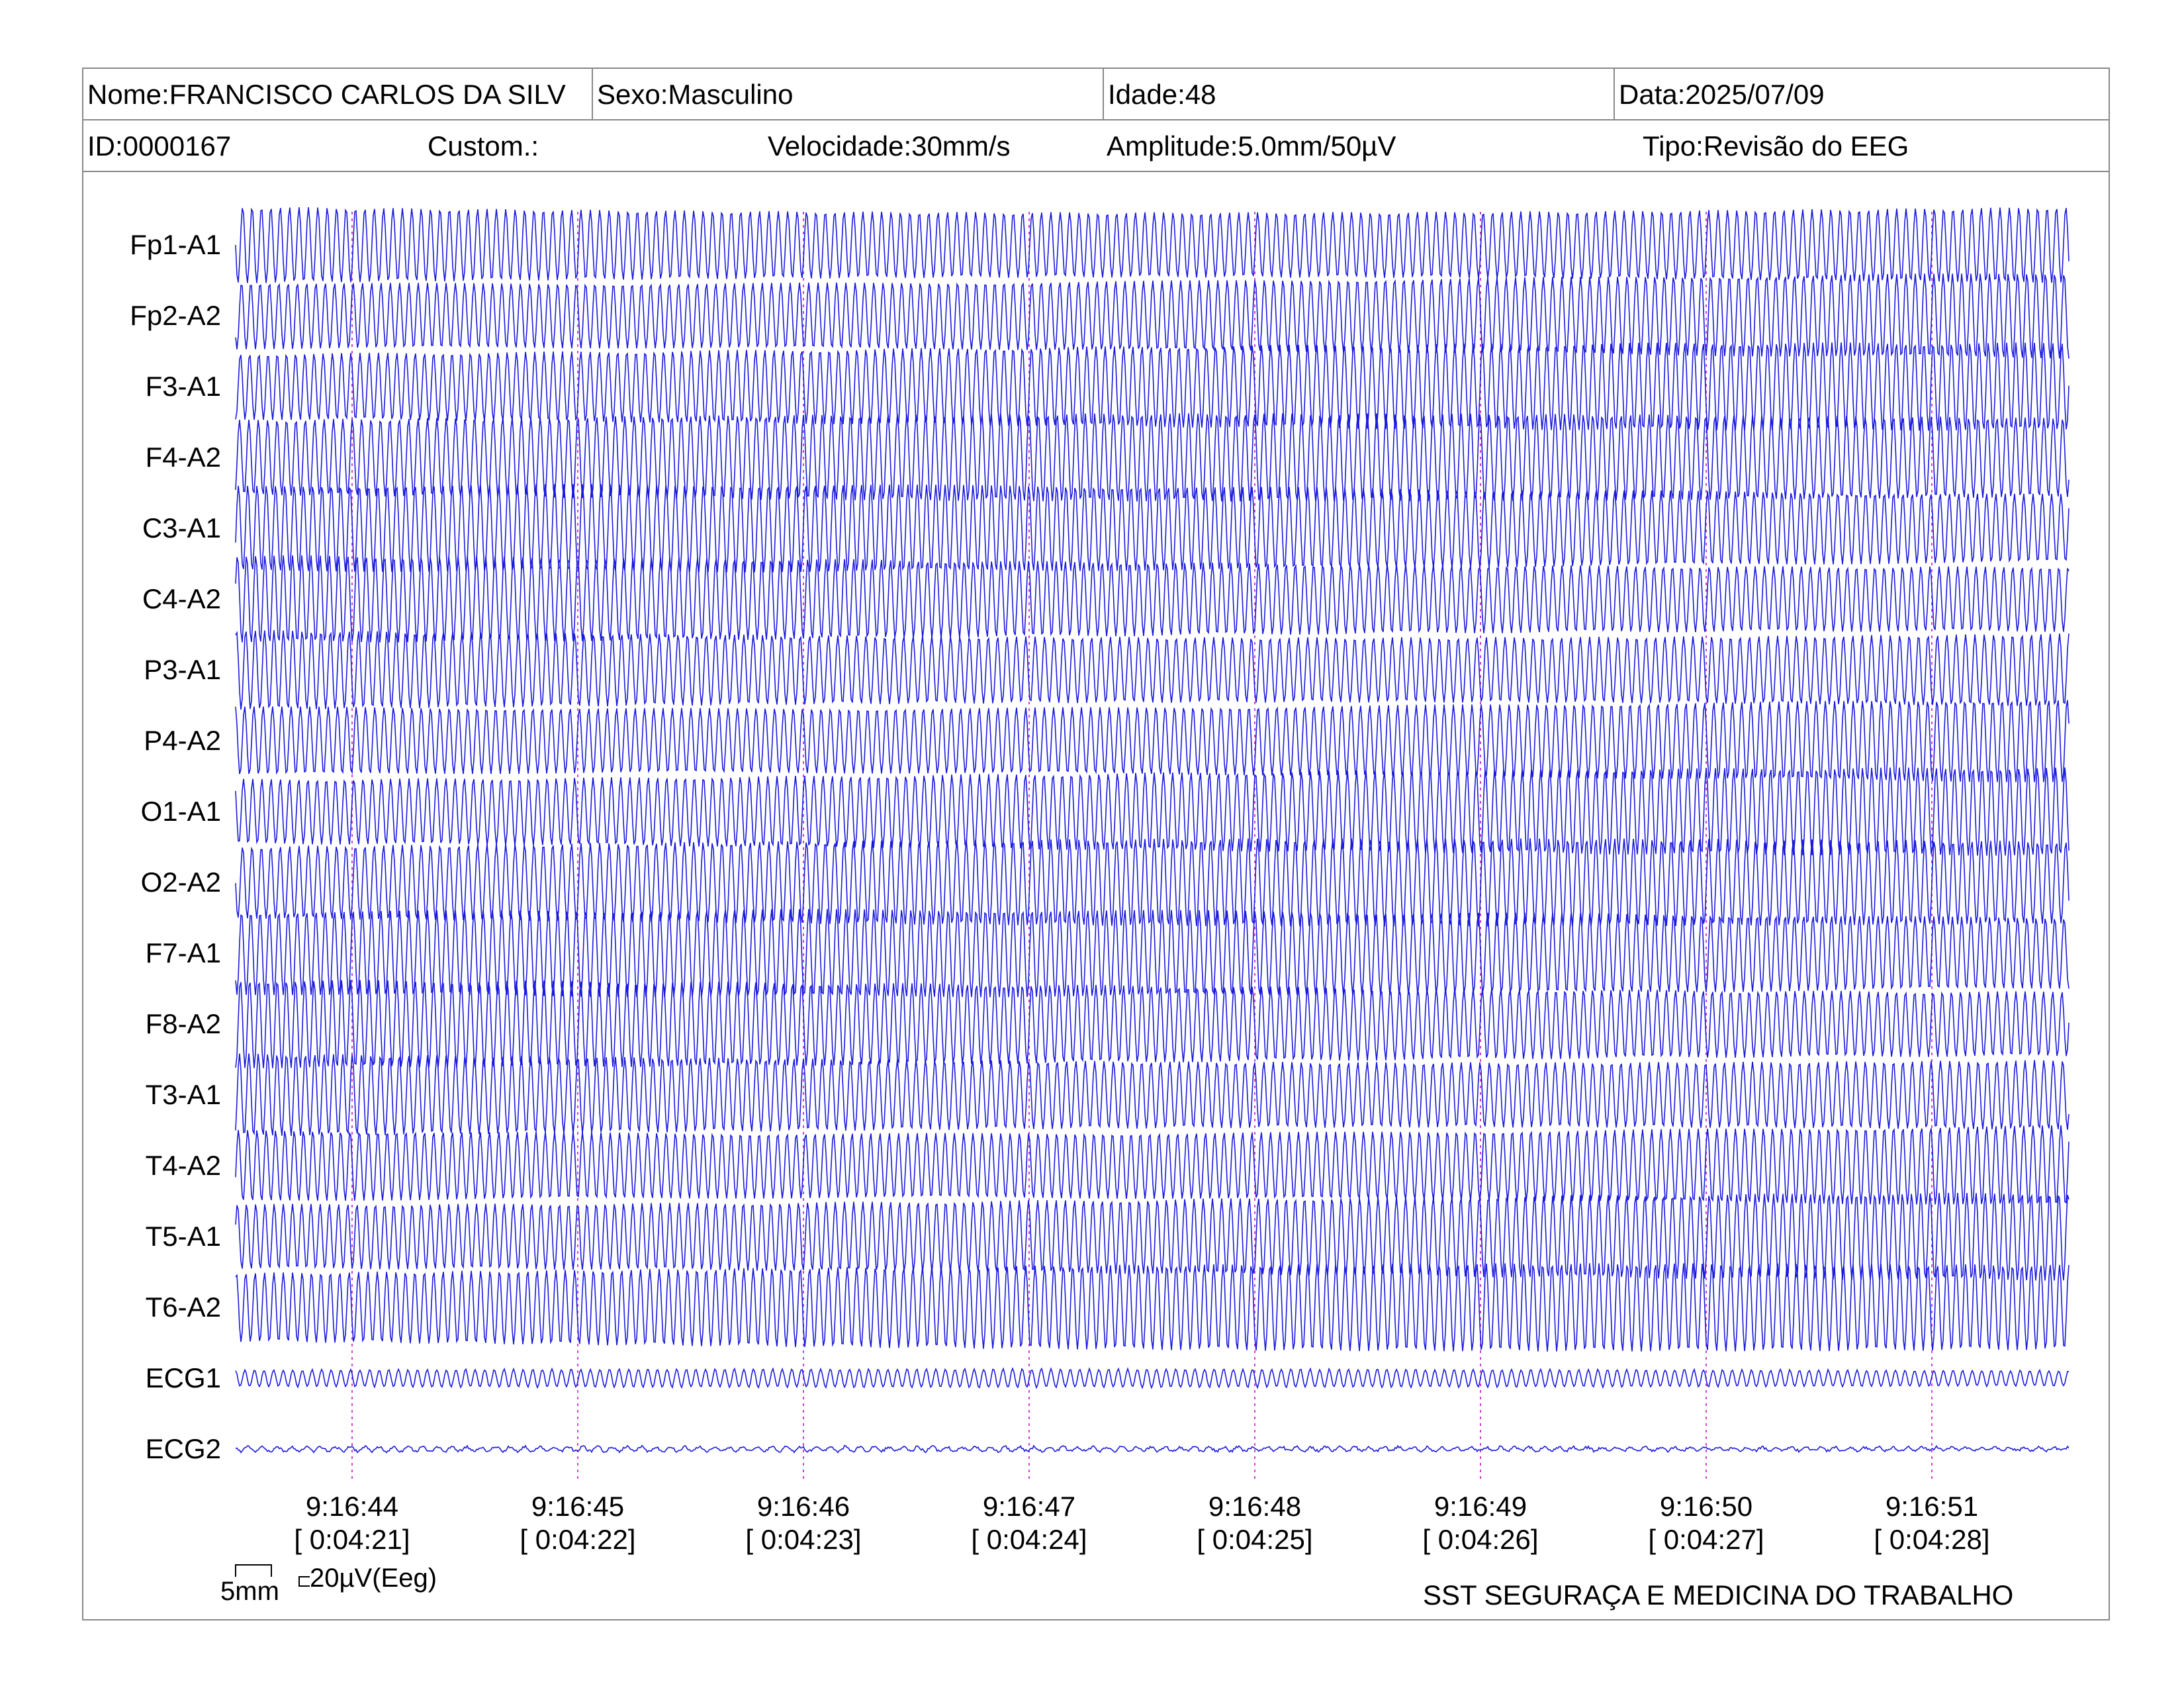 The width and height of the screenshot is (2184, 1688). Describe the element at coordinates (183, 1448) in the screenshot. I see `channel-label: ECG2` at that location.